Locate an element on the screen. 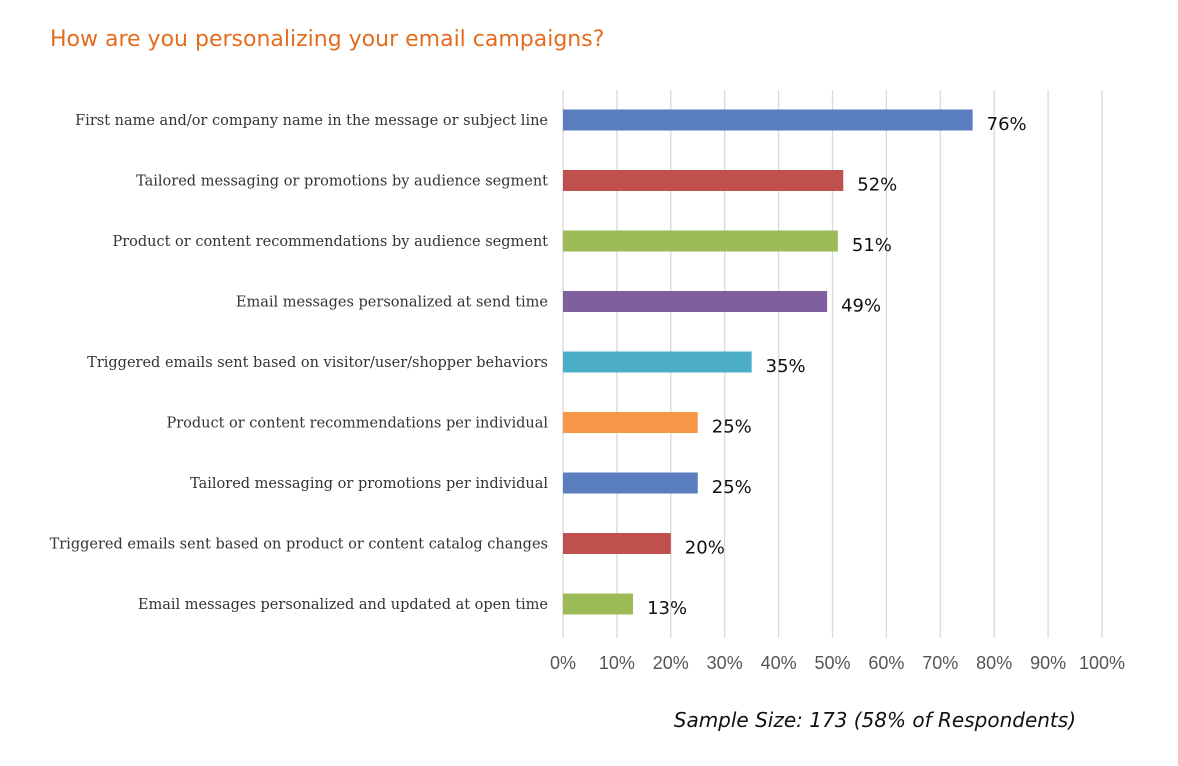 Image resolution: width=1178 pixels, height=766 pixels. x-tick-label: 60% is located at coordinates (886, 663).